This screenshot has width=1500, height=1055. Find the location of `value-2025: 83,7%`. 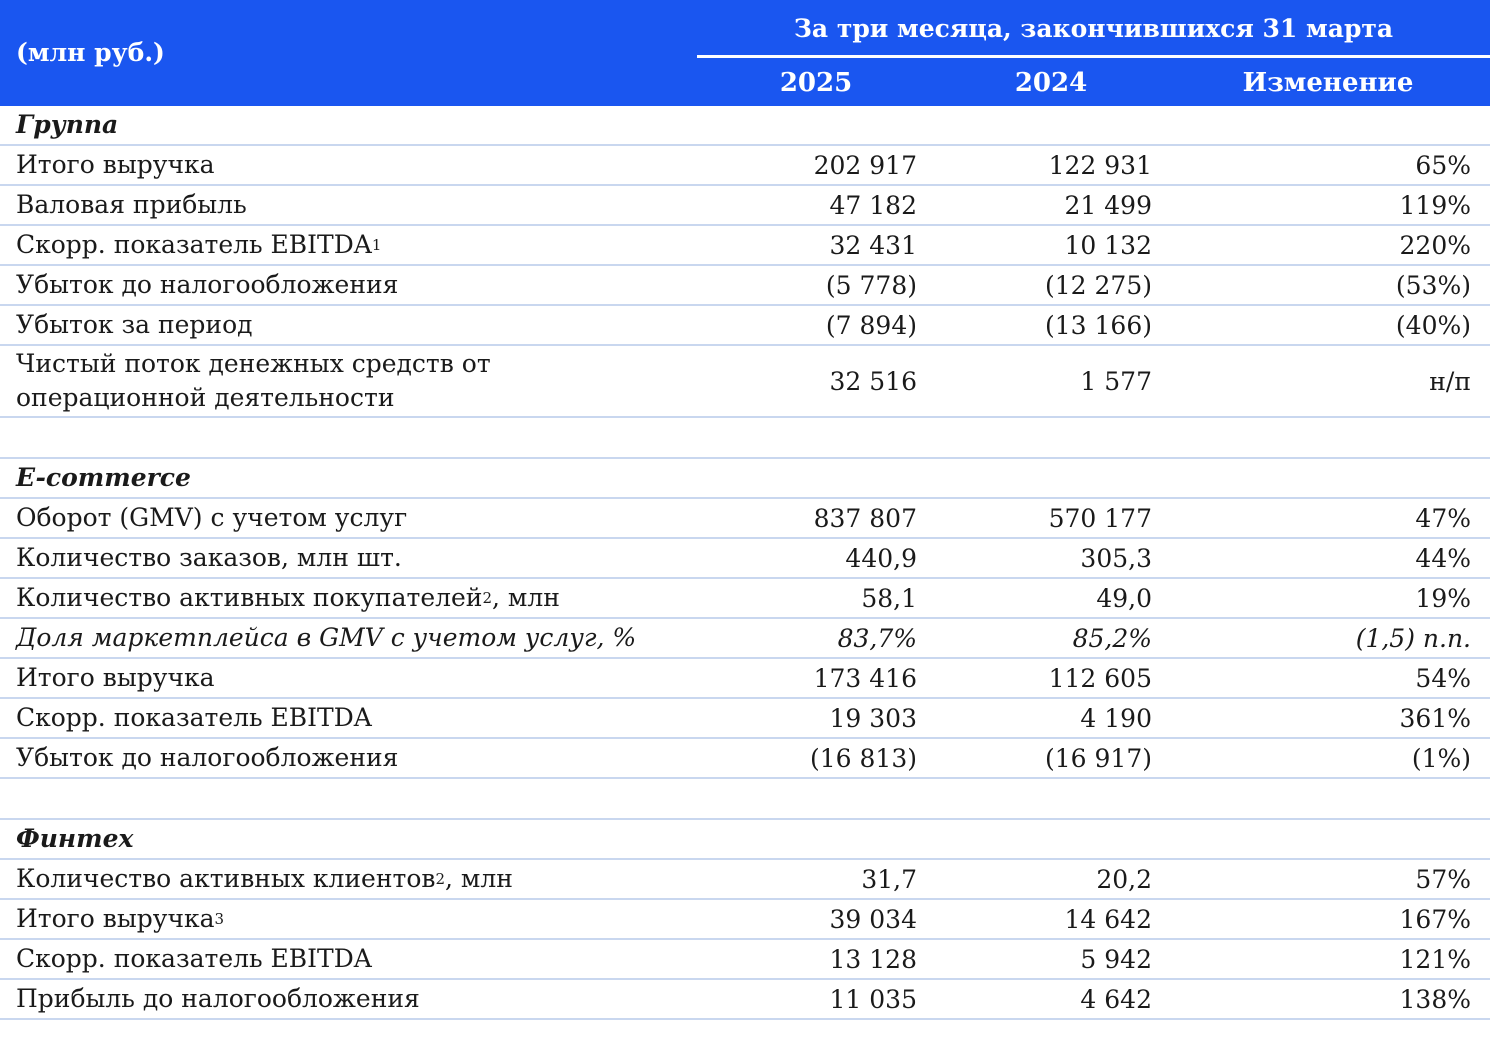

value-2025: 83,7% is located at coordinates (877, 638).